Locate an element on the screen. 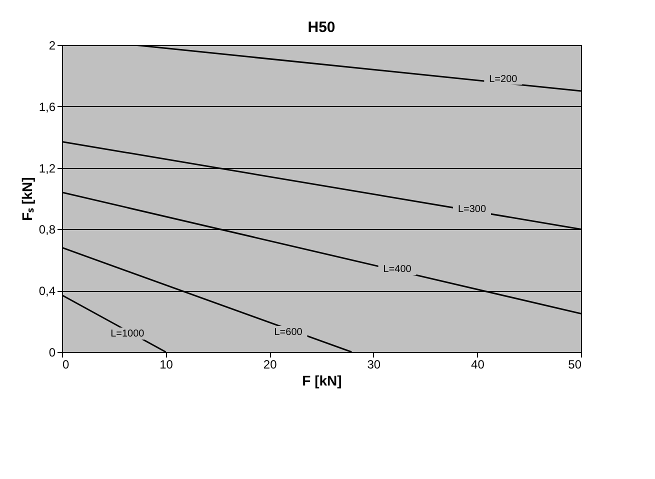 The width and height of the screenshot is (655, 479). y-tick-label: 0,4 is located at coordinates (47, 291).